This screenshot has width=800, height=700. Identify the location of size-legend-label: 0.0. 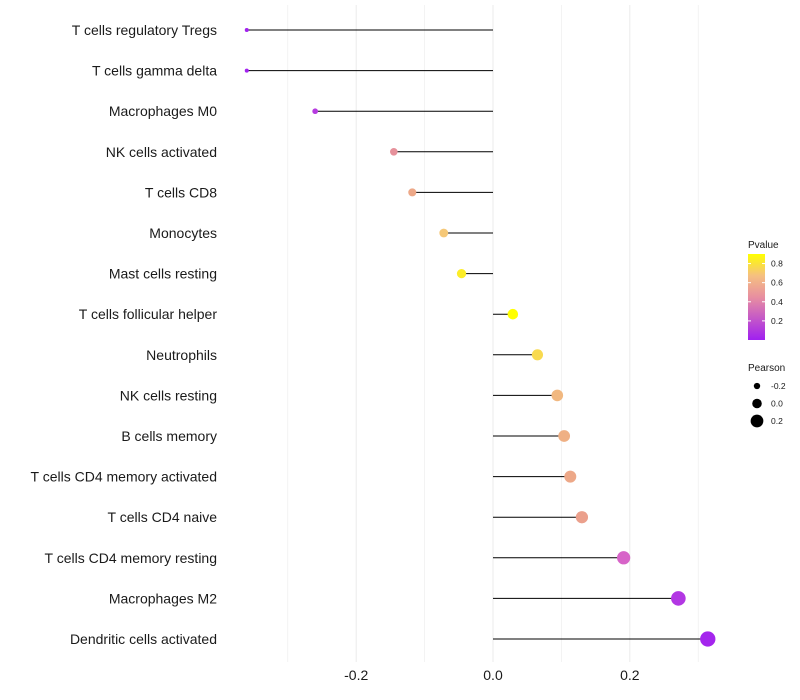
(777, 404).